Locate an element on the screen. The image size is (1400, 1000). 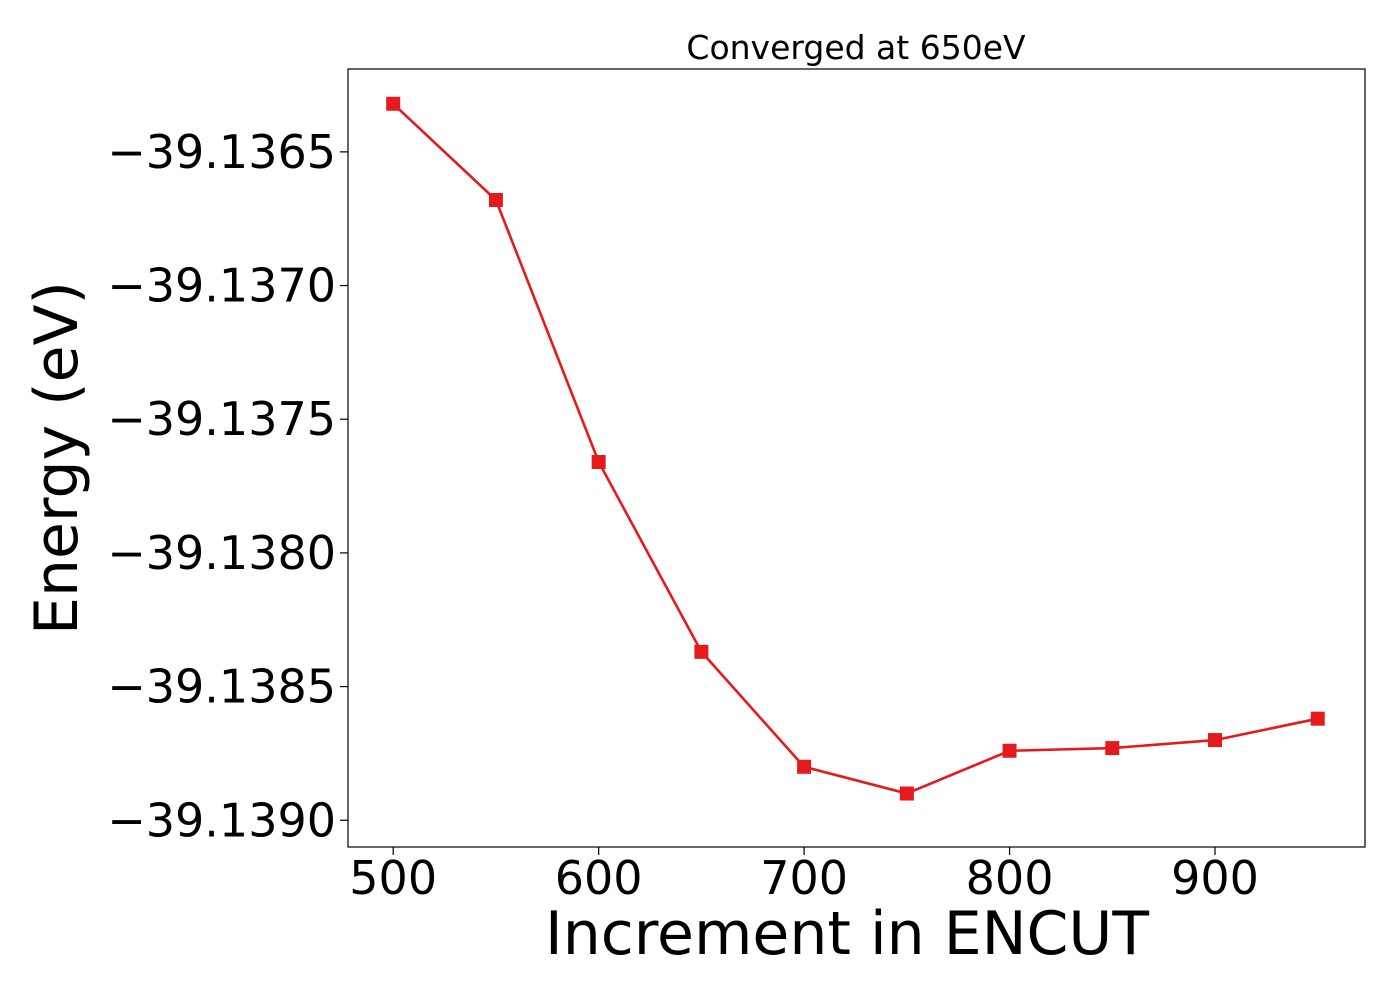
y-tick-label: −39.1365 is located at coordinates (221, 152).